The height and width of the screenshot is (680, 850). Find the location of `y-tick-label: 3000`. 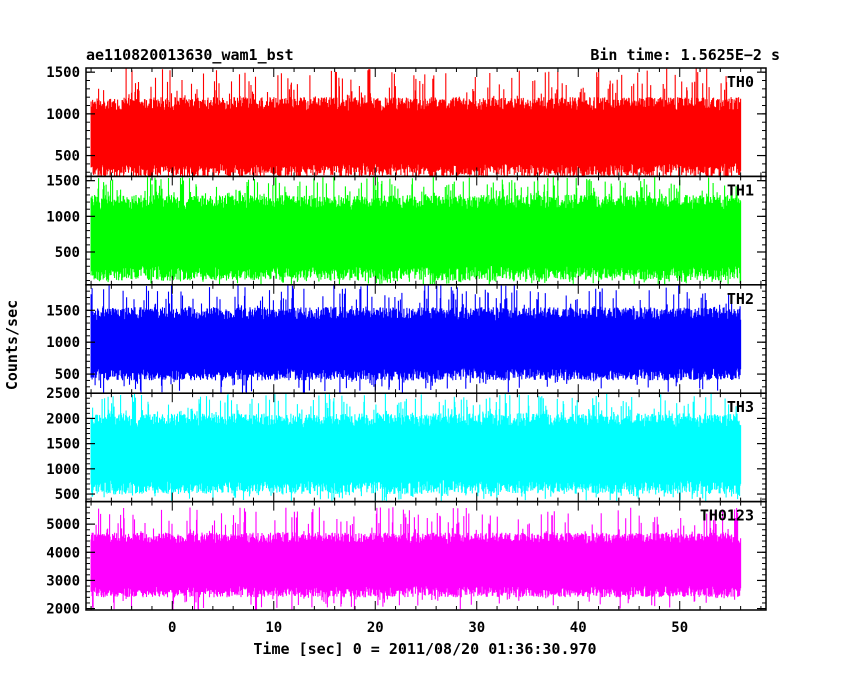

y-tick-label: 3000 is located at coordinates (63, 581).